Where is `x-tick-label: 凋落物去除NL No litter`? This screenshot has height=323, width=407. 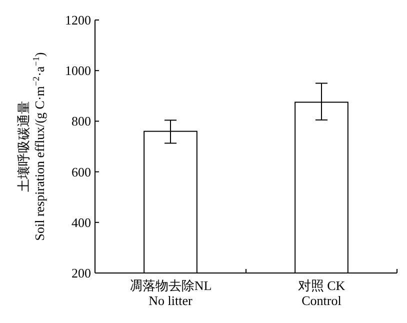
x-tick-label: 凋落物去除NL No litter is located at coordinates (170, 293).